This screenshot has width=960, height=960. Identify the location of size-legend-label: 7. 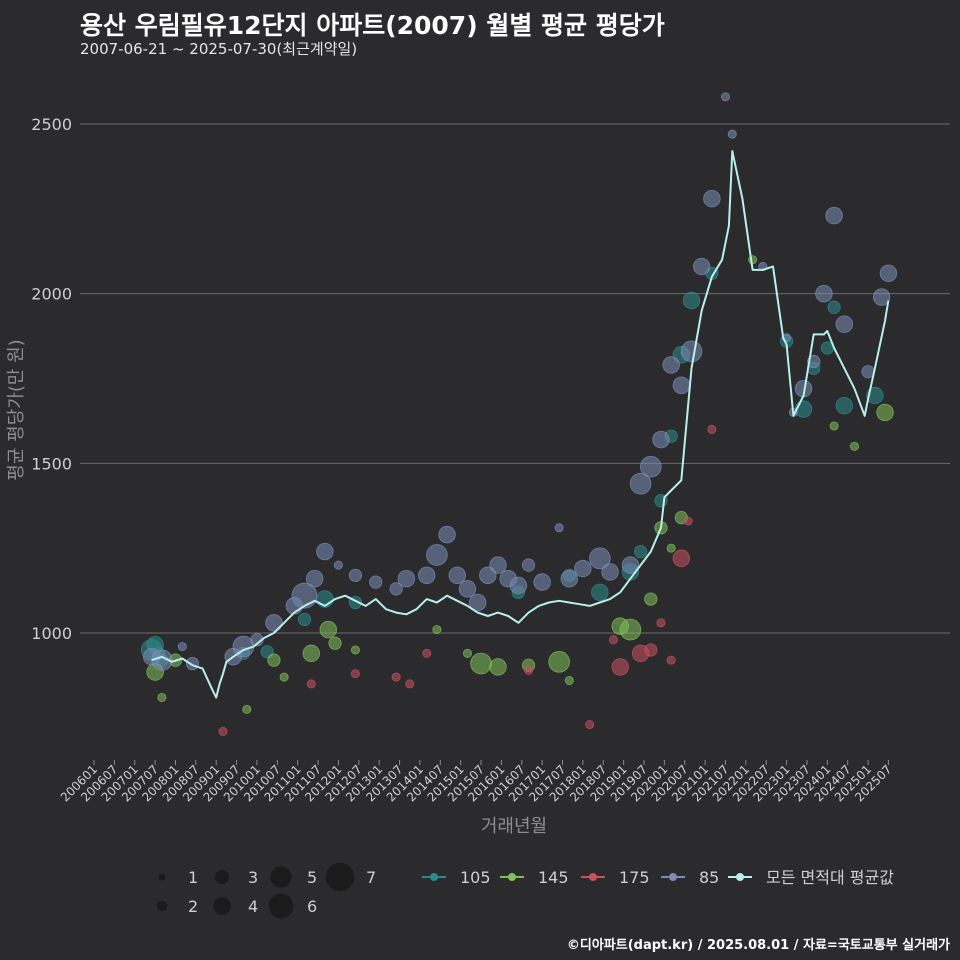
(371, 877).